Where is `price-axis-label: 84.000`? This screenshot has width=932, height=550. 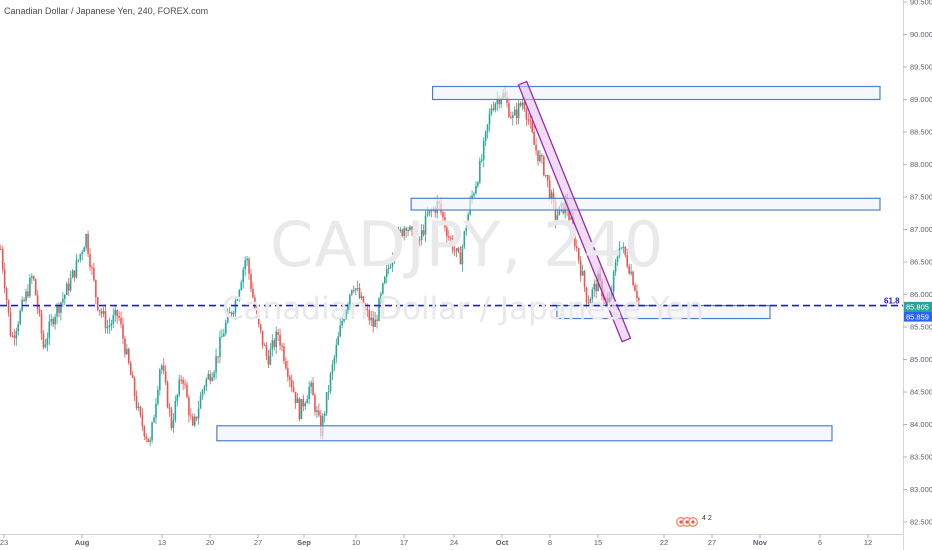 price-axis-label: 84.000 is located at coordinates (921, 424).